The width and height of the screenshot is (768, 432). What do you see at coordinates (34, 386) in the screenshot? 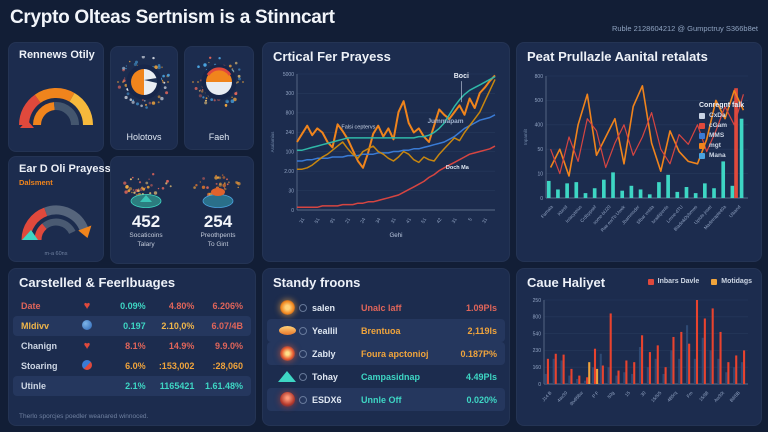
I see `row-name: Utinle` at bounding box center [34, 386].